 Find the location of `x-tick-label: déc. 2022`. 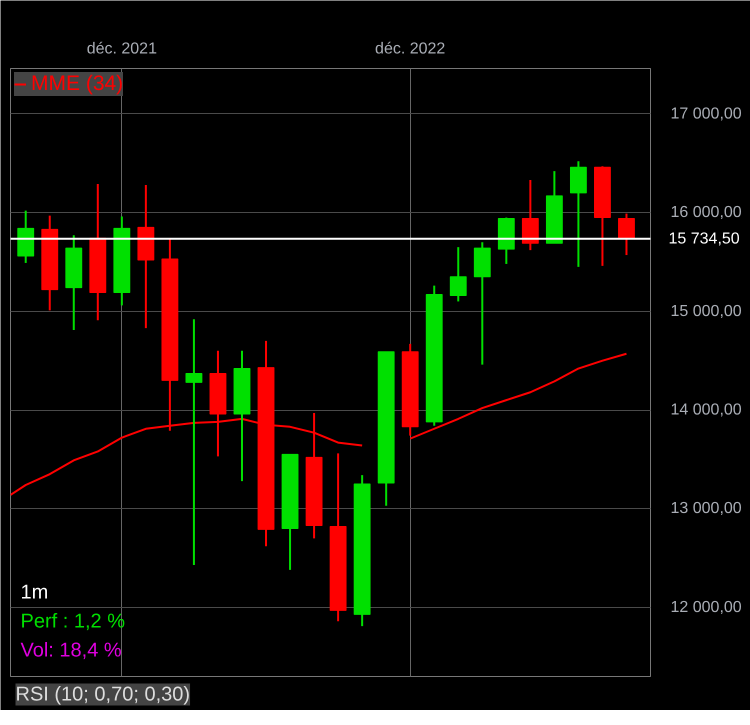

x-tick-label: déc. 2022 is located at coordinates (410, 49).